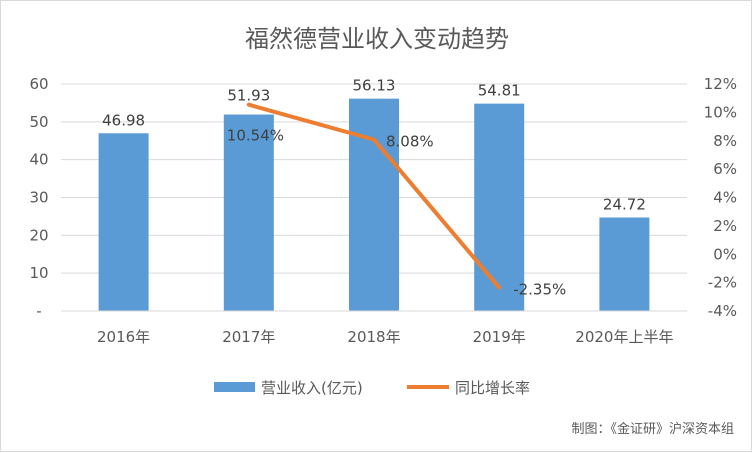 The image size is (752, 453). Describe the element at coordinates (720, 84) in the screenshot. I see `y-right-tick-label: 12%` at that location.